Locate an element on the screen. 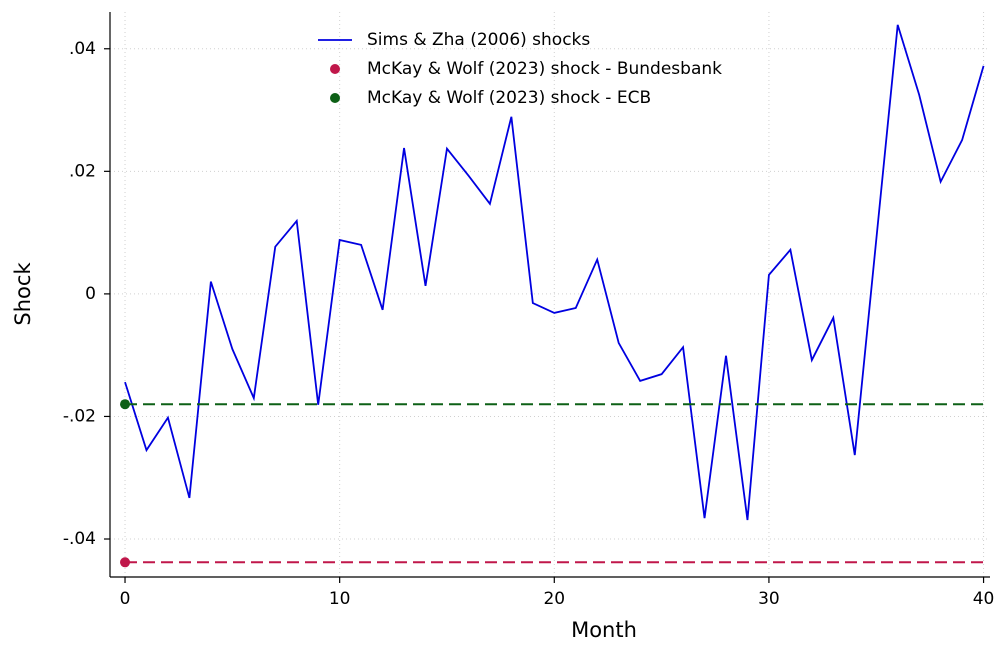 The width and height of the screenshot is (1001, 645). y-tick-label: .04 is located at coordinates (82, 49).